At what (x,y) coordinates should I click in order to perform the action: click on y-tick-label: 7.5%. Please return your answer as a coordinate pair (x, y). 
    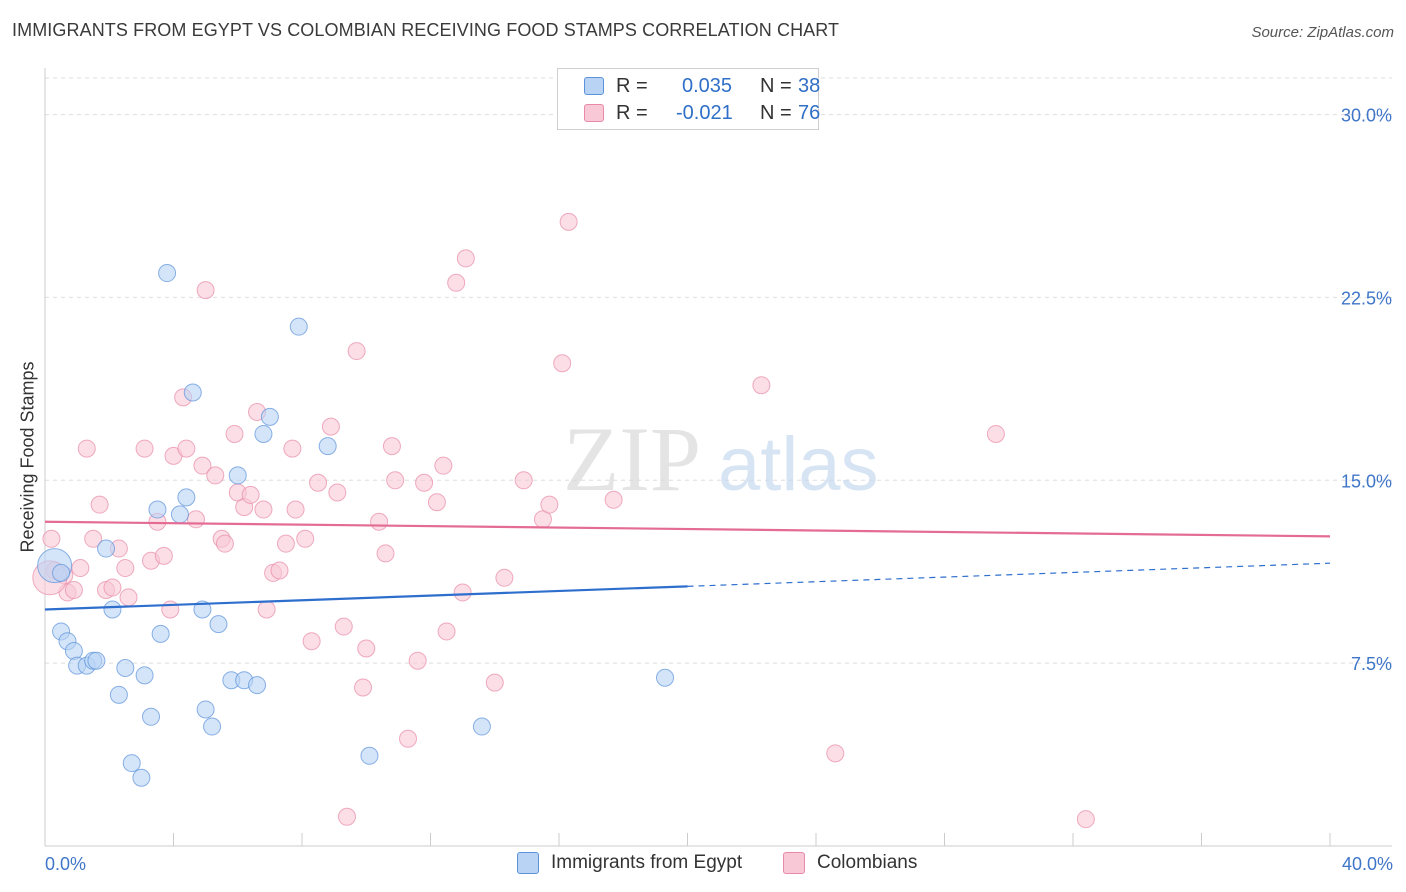
    Looking at the image, I should click on (1371, 664).